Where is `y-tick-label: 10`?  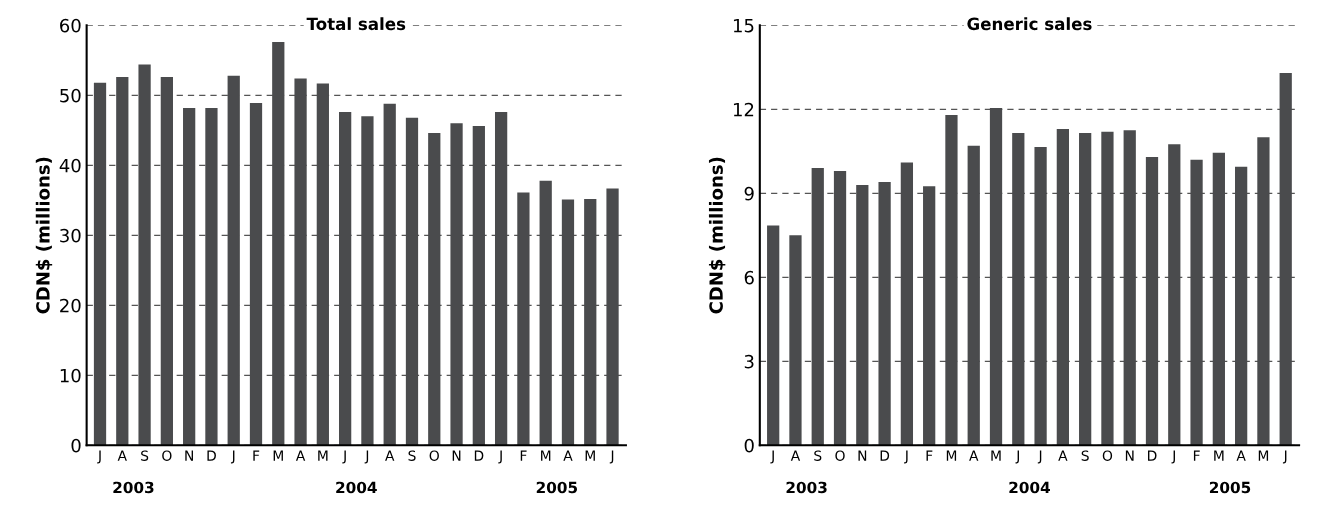 y-tick-label: 10 is located at coordinates (70, 375).